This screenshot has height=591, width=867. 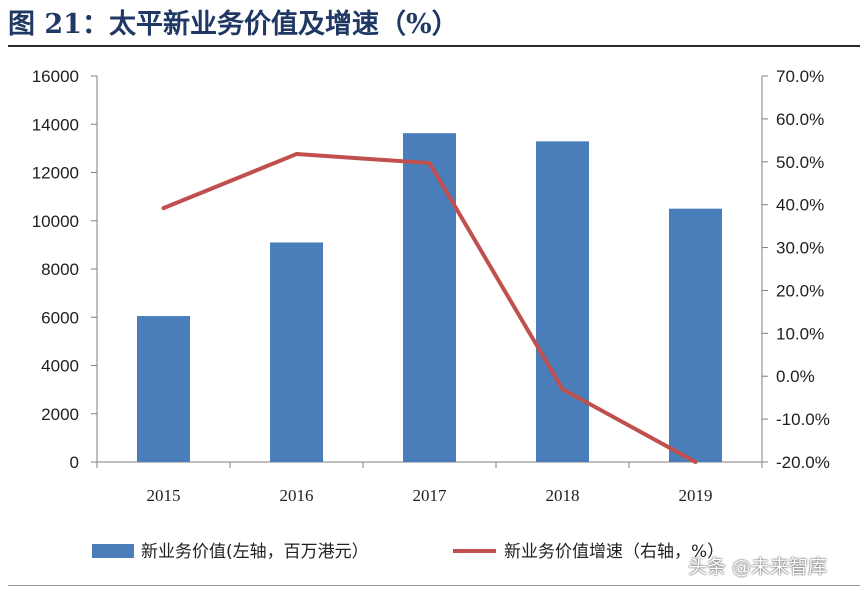 I want to click on left-axis: 0 2000 4000 6000 8000 10000 12000 14000 16000, so click(x=65, y=269).